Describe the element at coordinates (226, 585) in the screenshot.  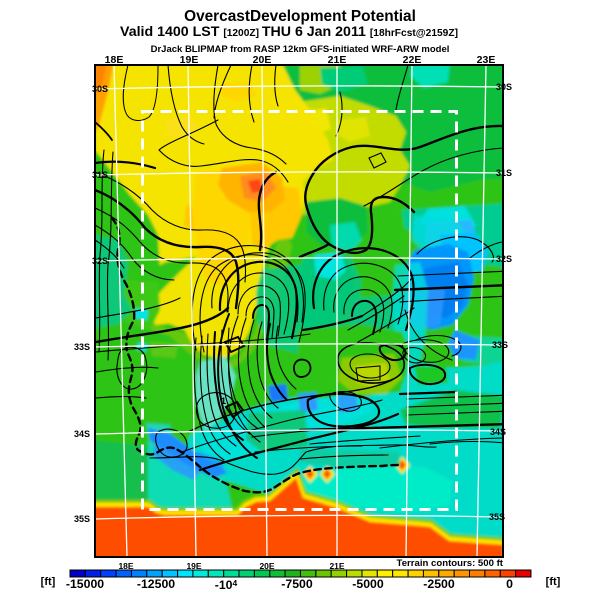
I see `svg-text: -104` at that location.